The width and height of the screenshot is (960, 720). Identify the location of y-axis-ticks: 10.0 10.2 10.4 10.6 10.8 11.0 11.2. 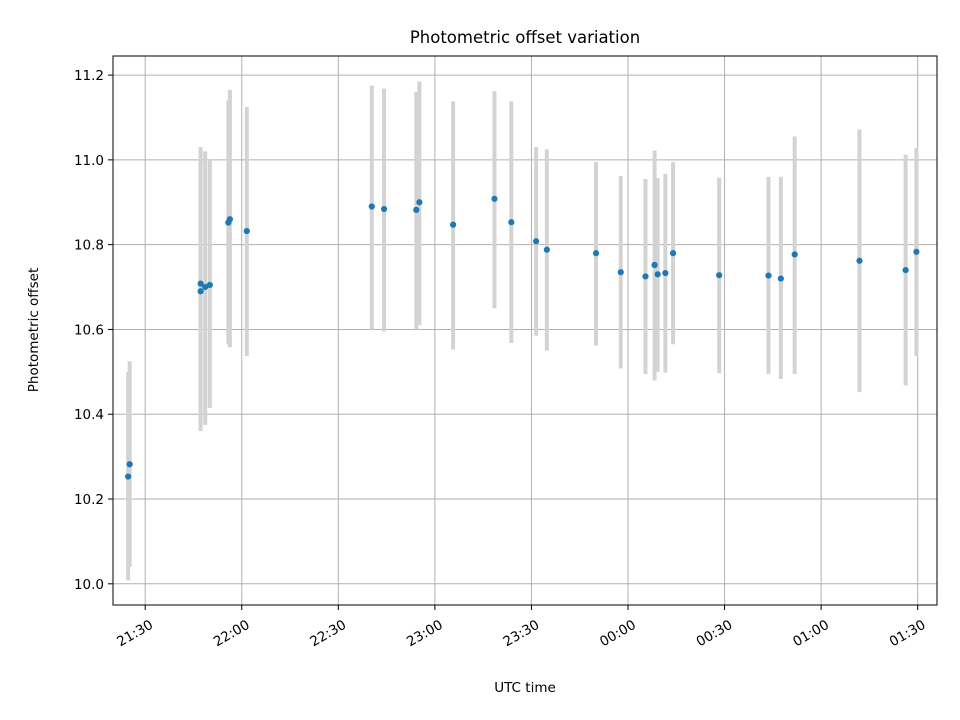
(93, 330).